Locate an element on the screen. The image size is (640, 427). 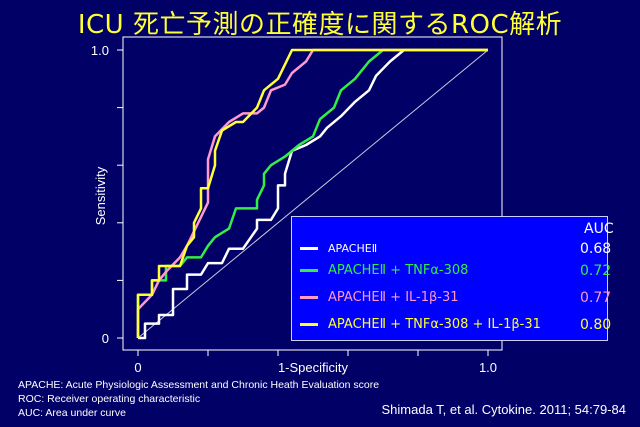
legend-label: APACHEⅡ + TNFα-308 is located at coordinates (398, 270).